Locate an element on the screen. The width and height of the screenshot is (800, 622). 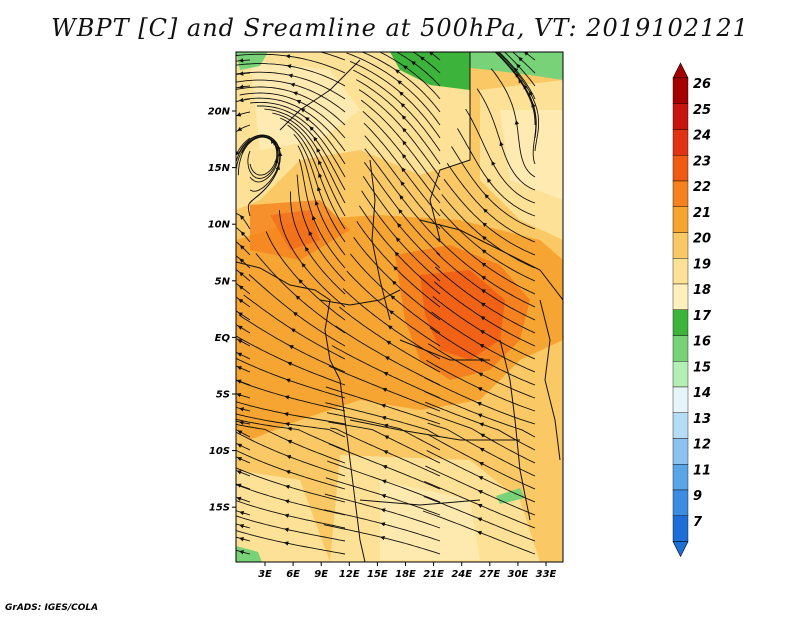
lat-tick-label: 15S is located at coordinates (219, 508).